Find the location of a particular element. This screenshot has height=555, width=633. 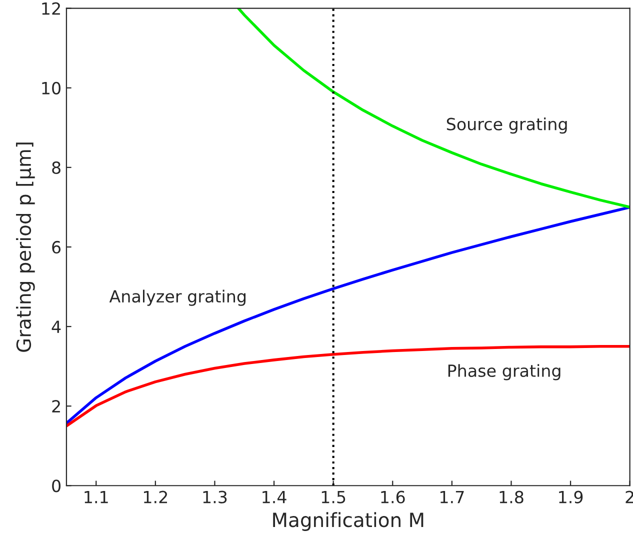

x-tick-label: 1.6 is located at coordinates (393, 497).